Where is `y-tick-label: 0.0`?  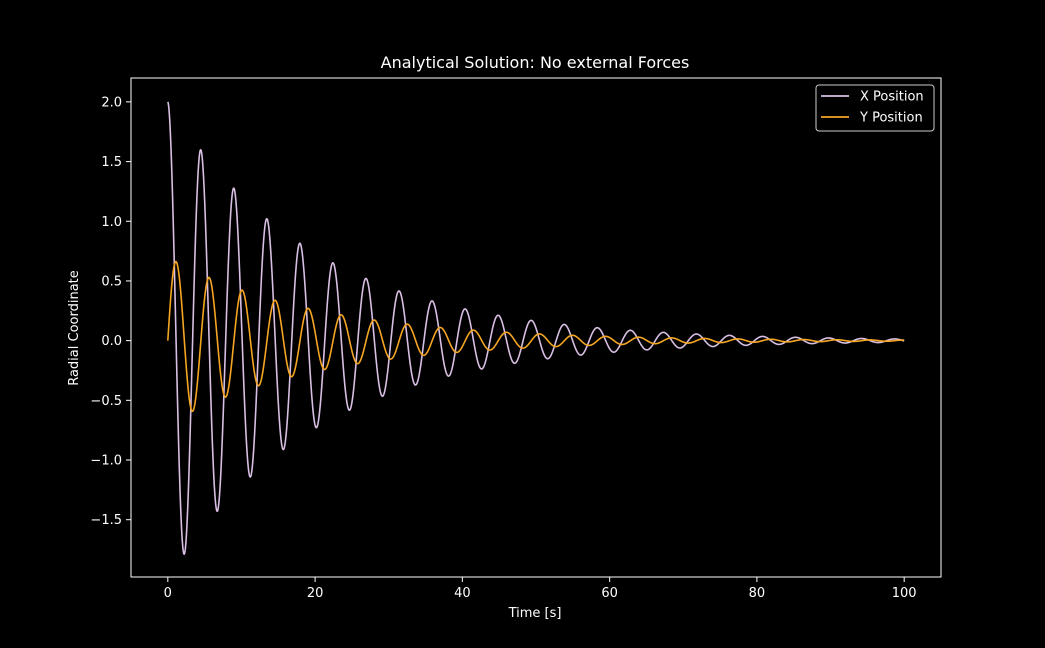
y-tick-label: 0.0 is located at coordinates (111, 341).